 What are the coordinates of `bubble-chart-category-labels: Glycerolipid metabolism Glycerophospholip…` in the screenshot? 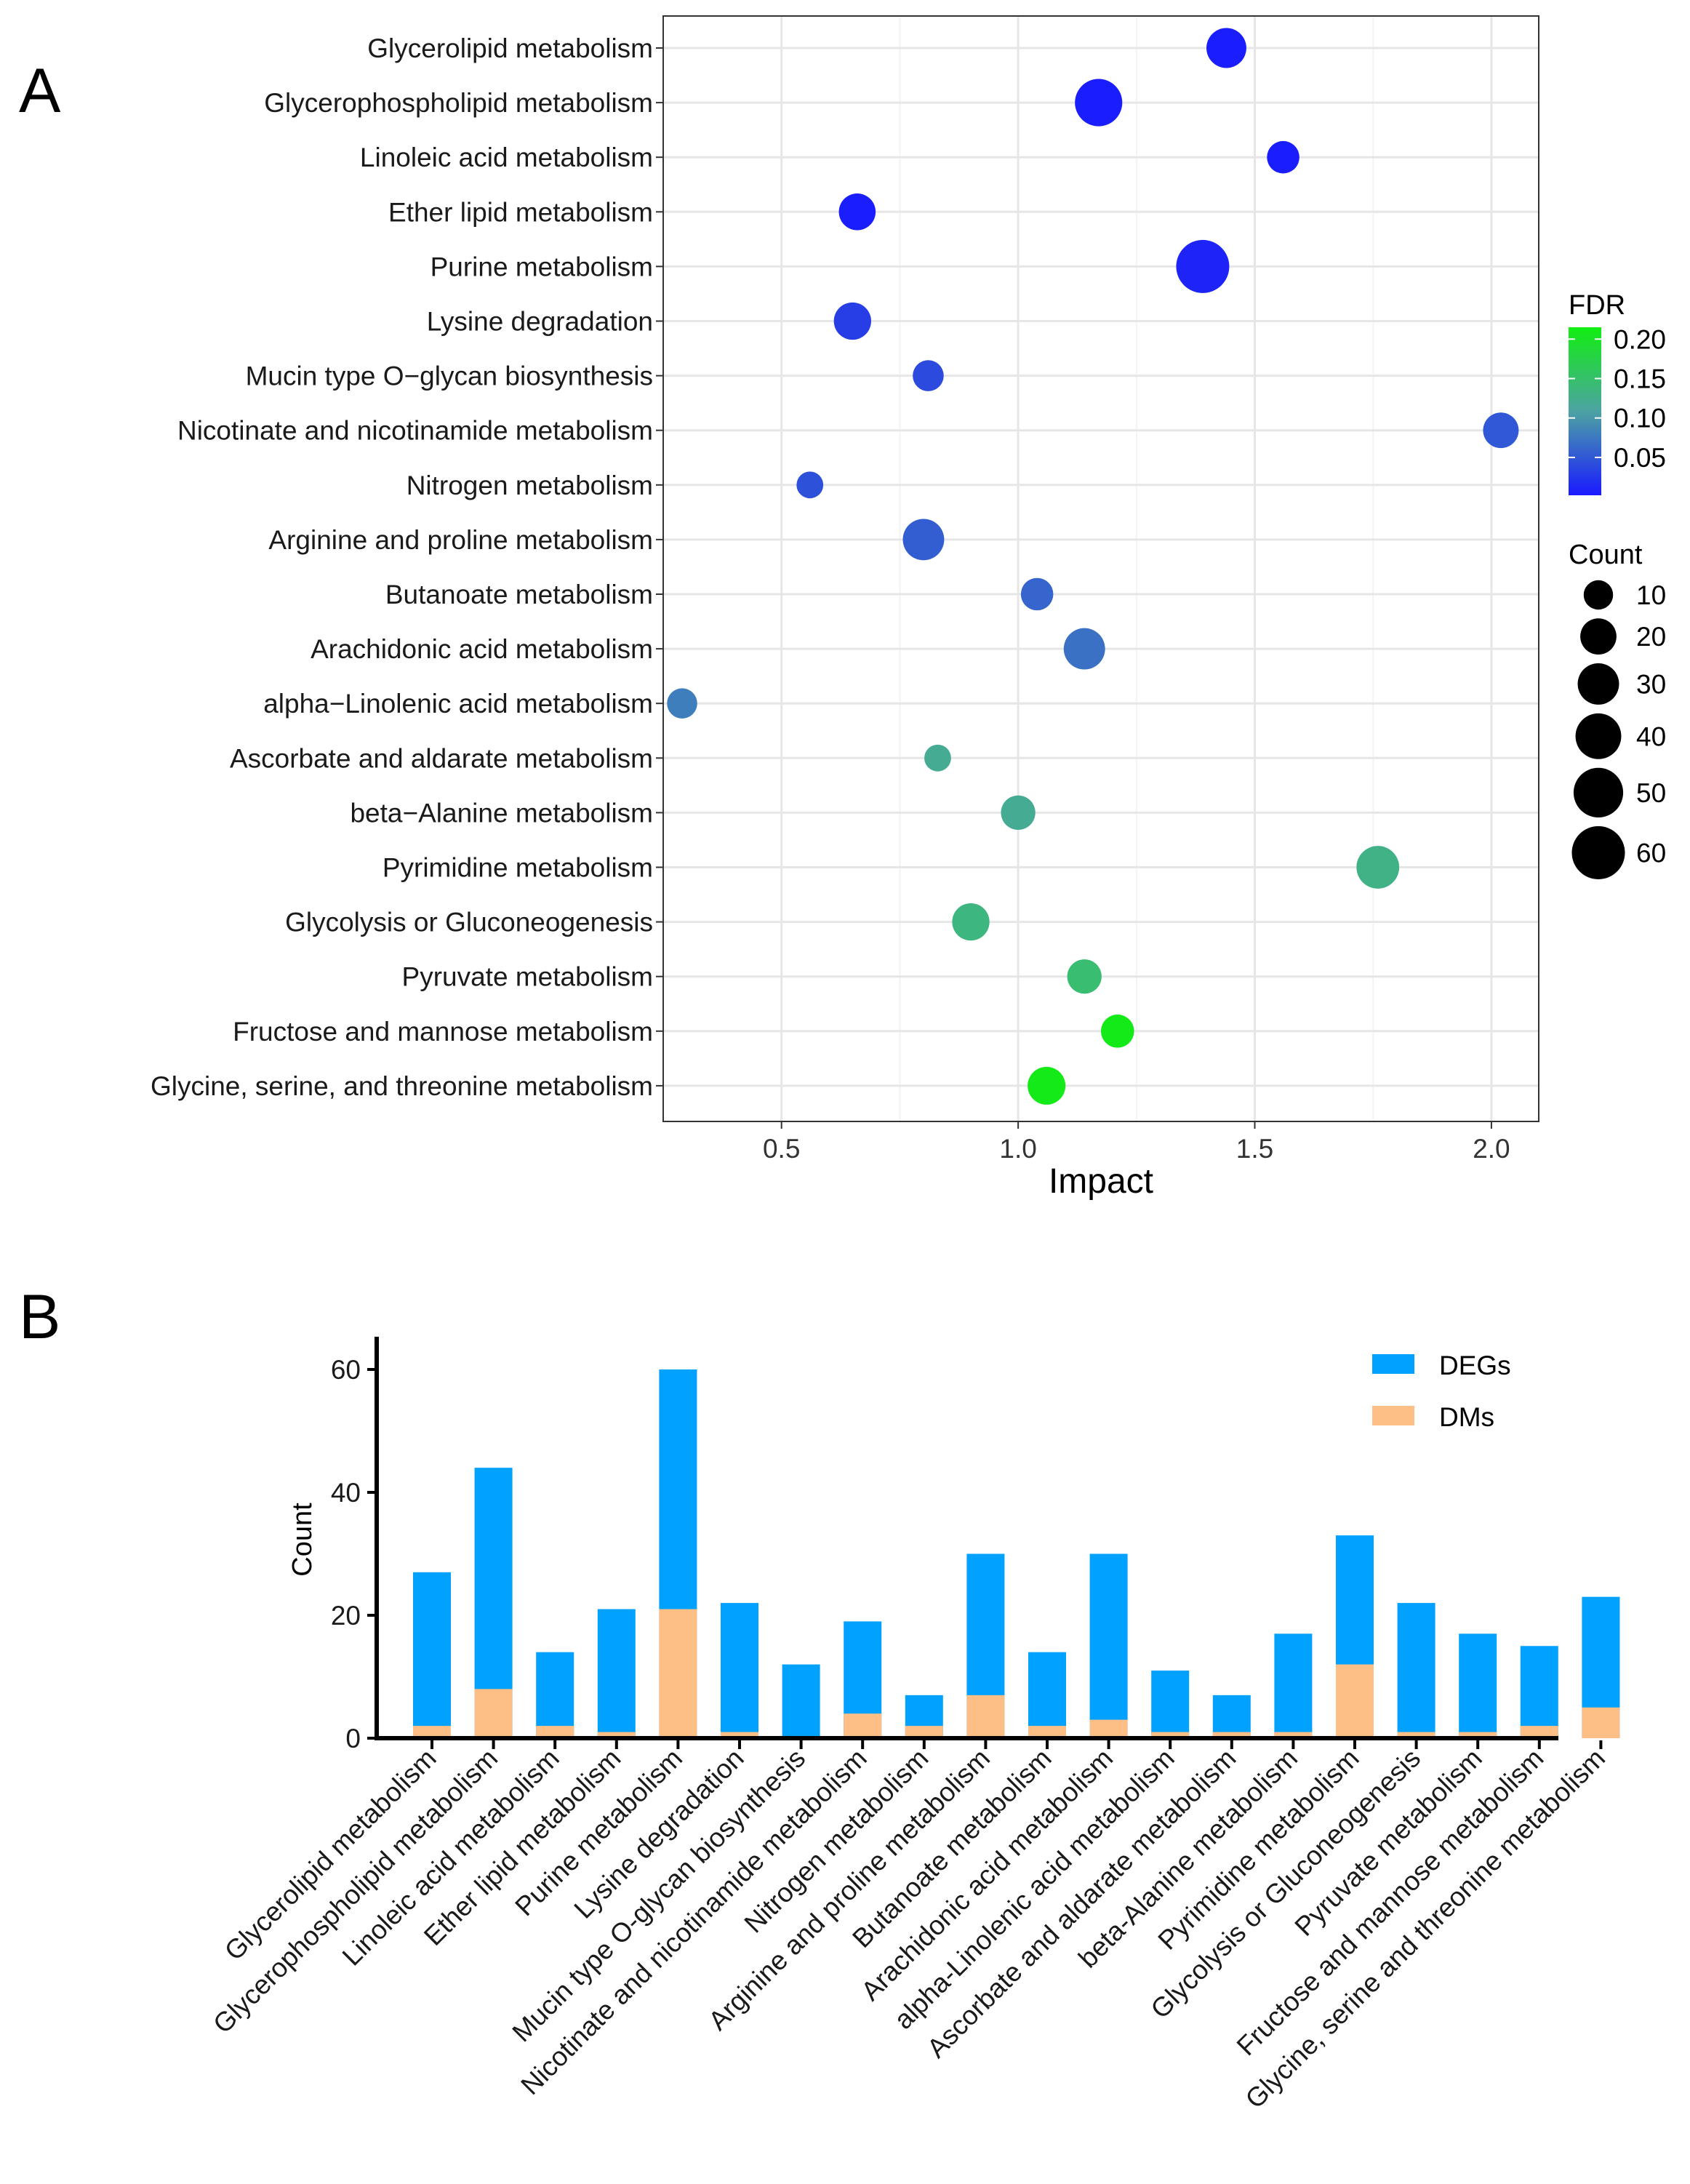 It's located at (407, 567).